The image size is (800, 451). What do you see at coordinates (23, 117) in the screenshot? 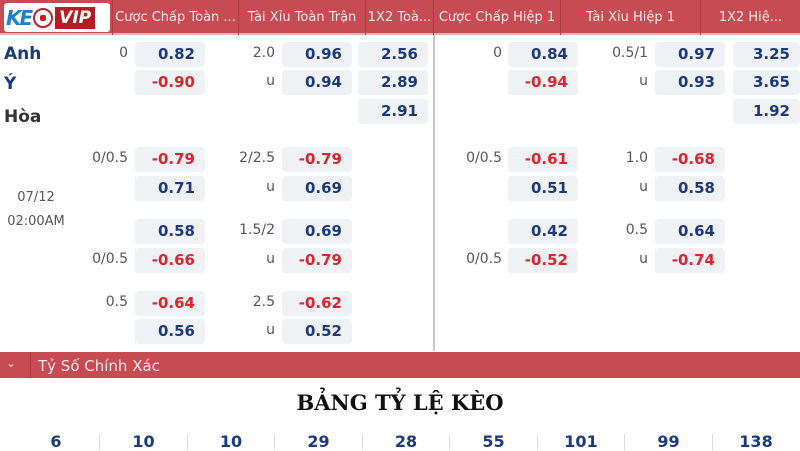
I see `draw-label: Hòa` at bounding box center [23, 117].